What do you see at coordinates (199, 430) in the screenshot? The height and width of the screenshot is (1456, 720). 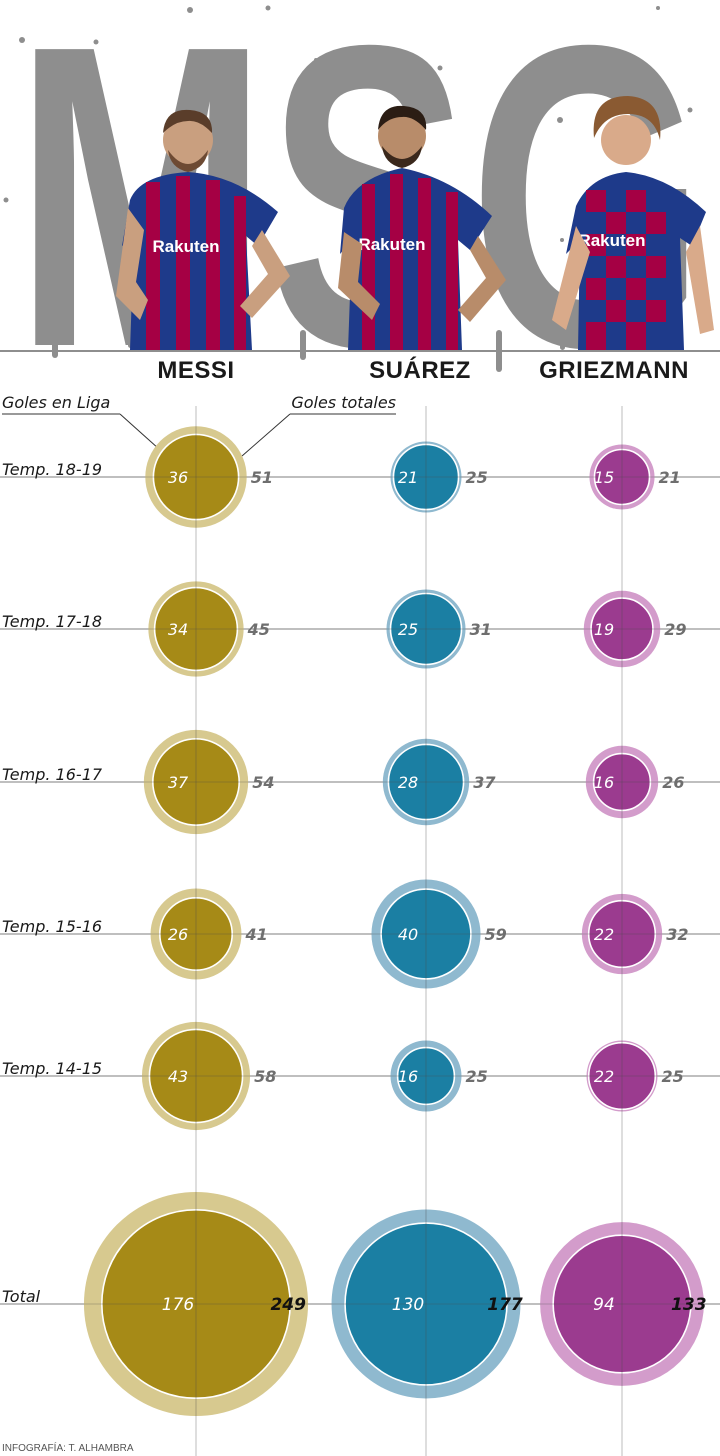 I see `legend: Goles en Liga Goles totales` at bounding box center [199, 430].